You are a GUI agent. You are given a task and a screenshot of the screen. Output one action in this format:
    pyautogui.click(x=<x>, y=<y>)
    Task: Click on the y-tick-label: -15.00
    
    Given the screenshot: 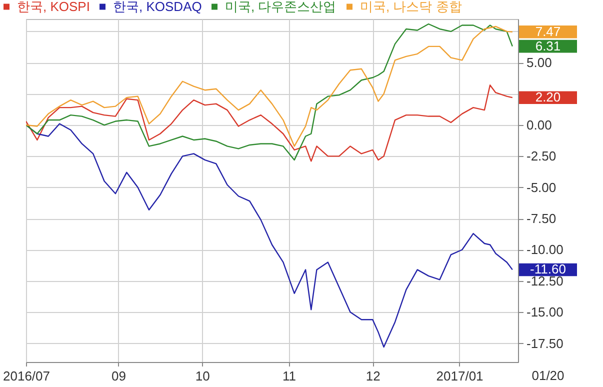 What is the action you would take?
    pyautogui.click(x=545, y=312)
    